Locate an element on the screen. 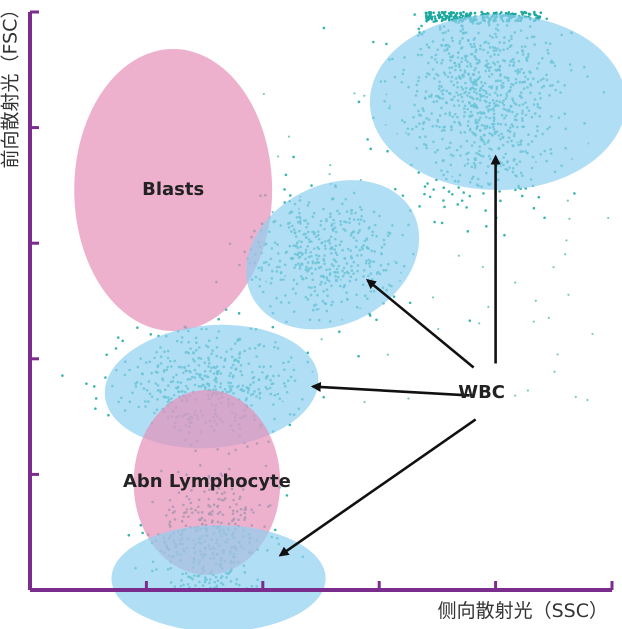 Image resolution: width=622 pixels, height=629 pixels. x-axis-label: 侧向散射光（SSC） is located at coordinates (522, 611).